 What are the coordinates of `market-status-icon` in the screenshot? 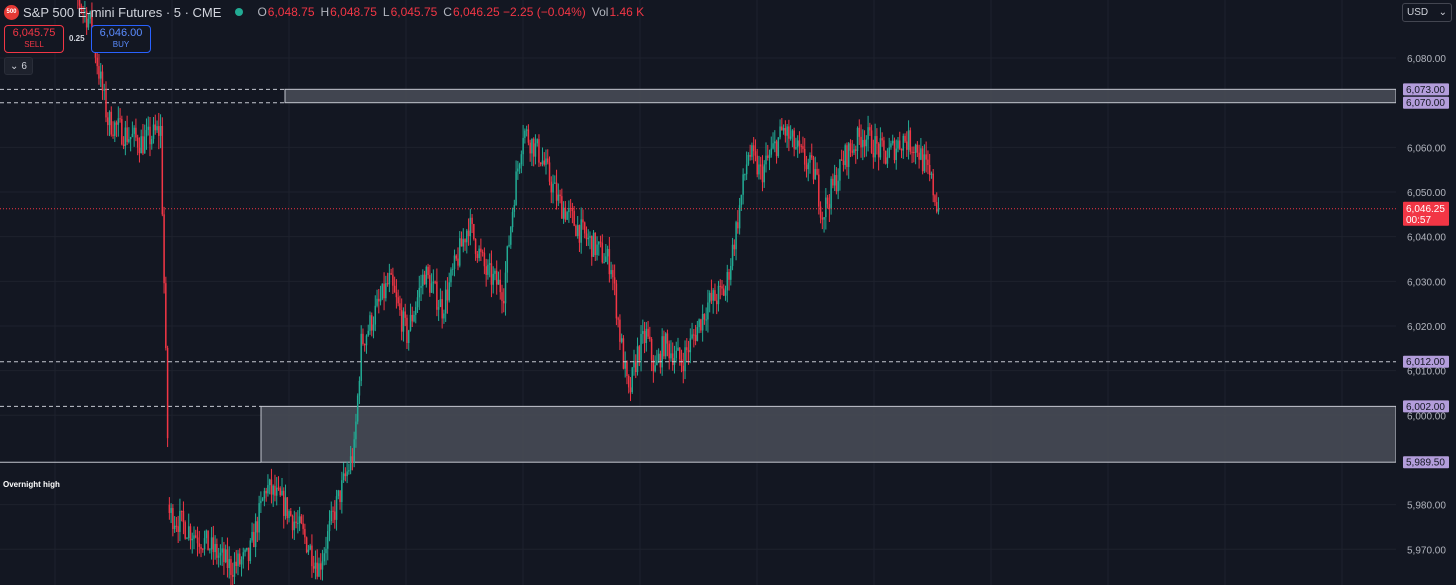 It's located at (239, 12).